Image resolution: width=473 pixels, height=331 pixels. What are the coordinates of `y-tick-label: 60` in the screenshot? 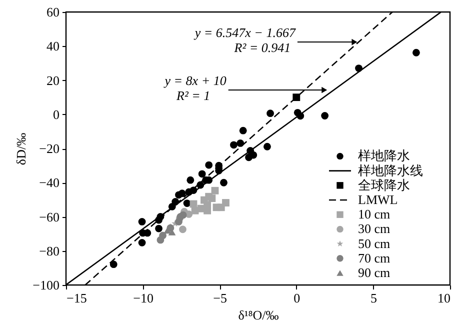 It's located at (53, 12).